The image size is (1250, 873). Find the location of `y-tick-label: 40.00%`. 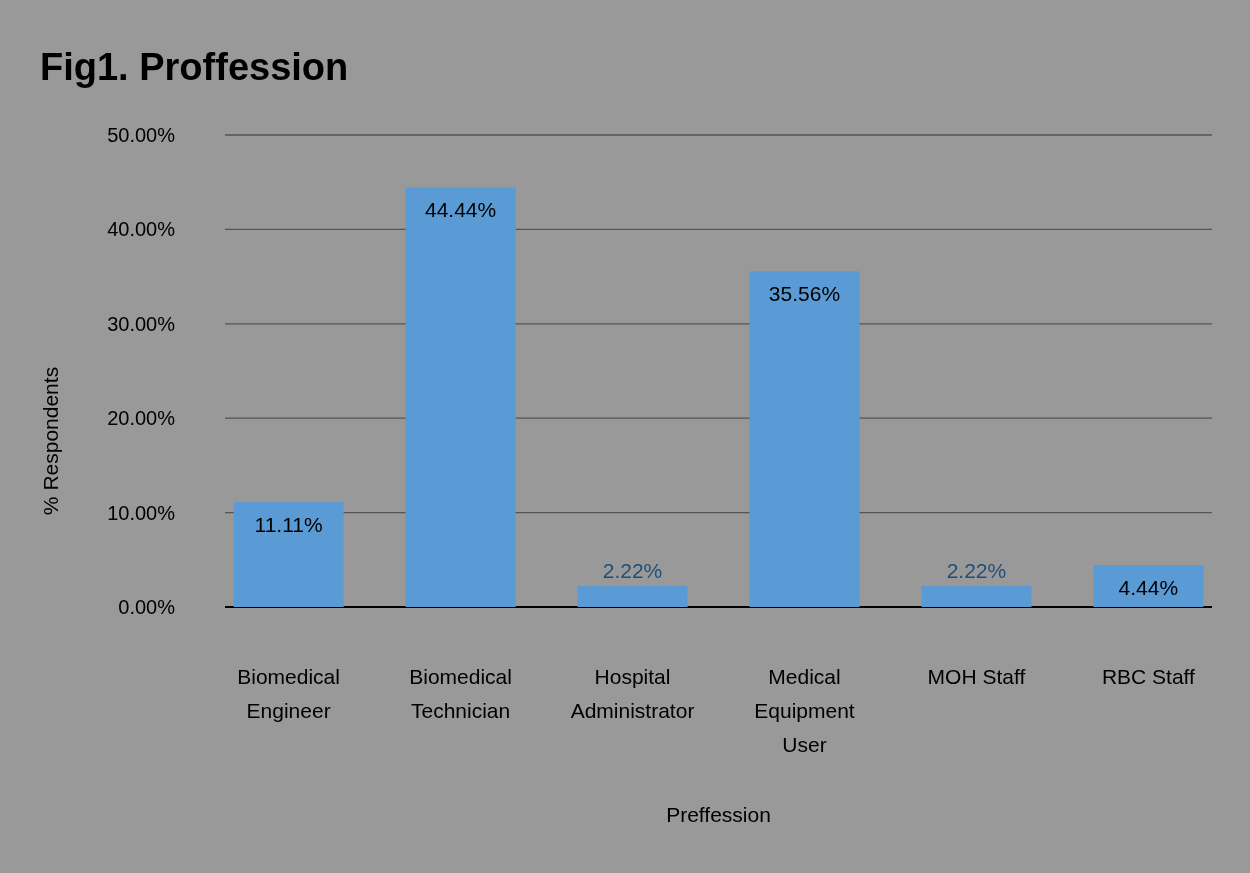

y-tick-label: 40.00% is located at coordinates (141, 229).